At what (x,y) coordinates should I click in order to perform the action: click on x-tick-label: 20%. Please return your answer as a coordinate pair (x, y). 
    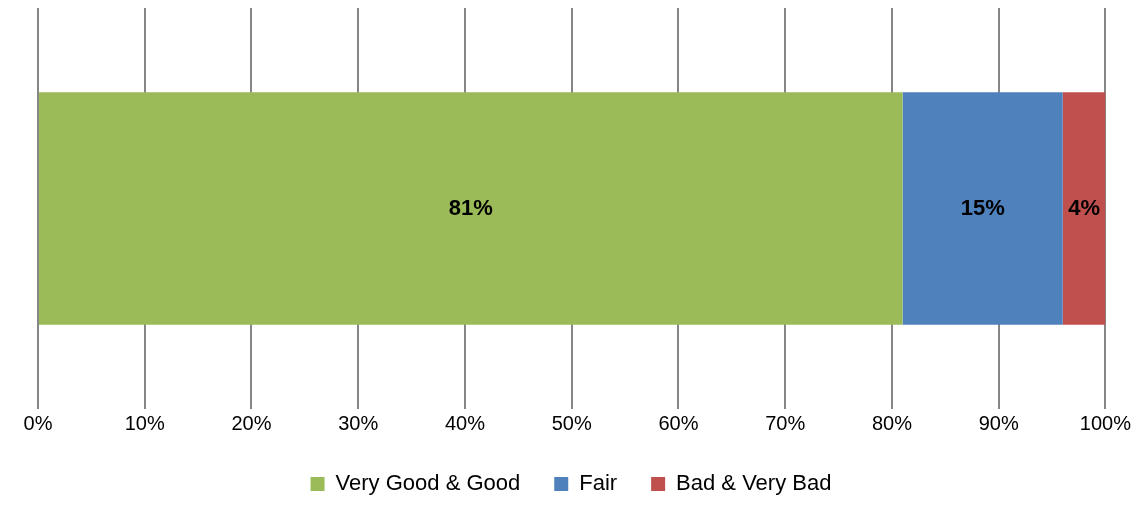
    Looking at the image, I should click on (251, 422).